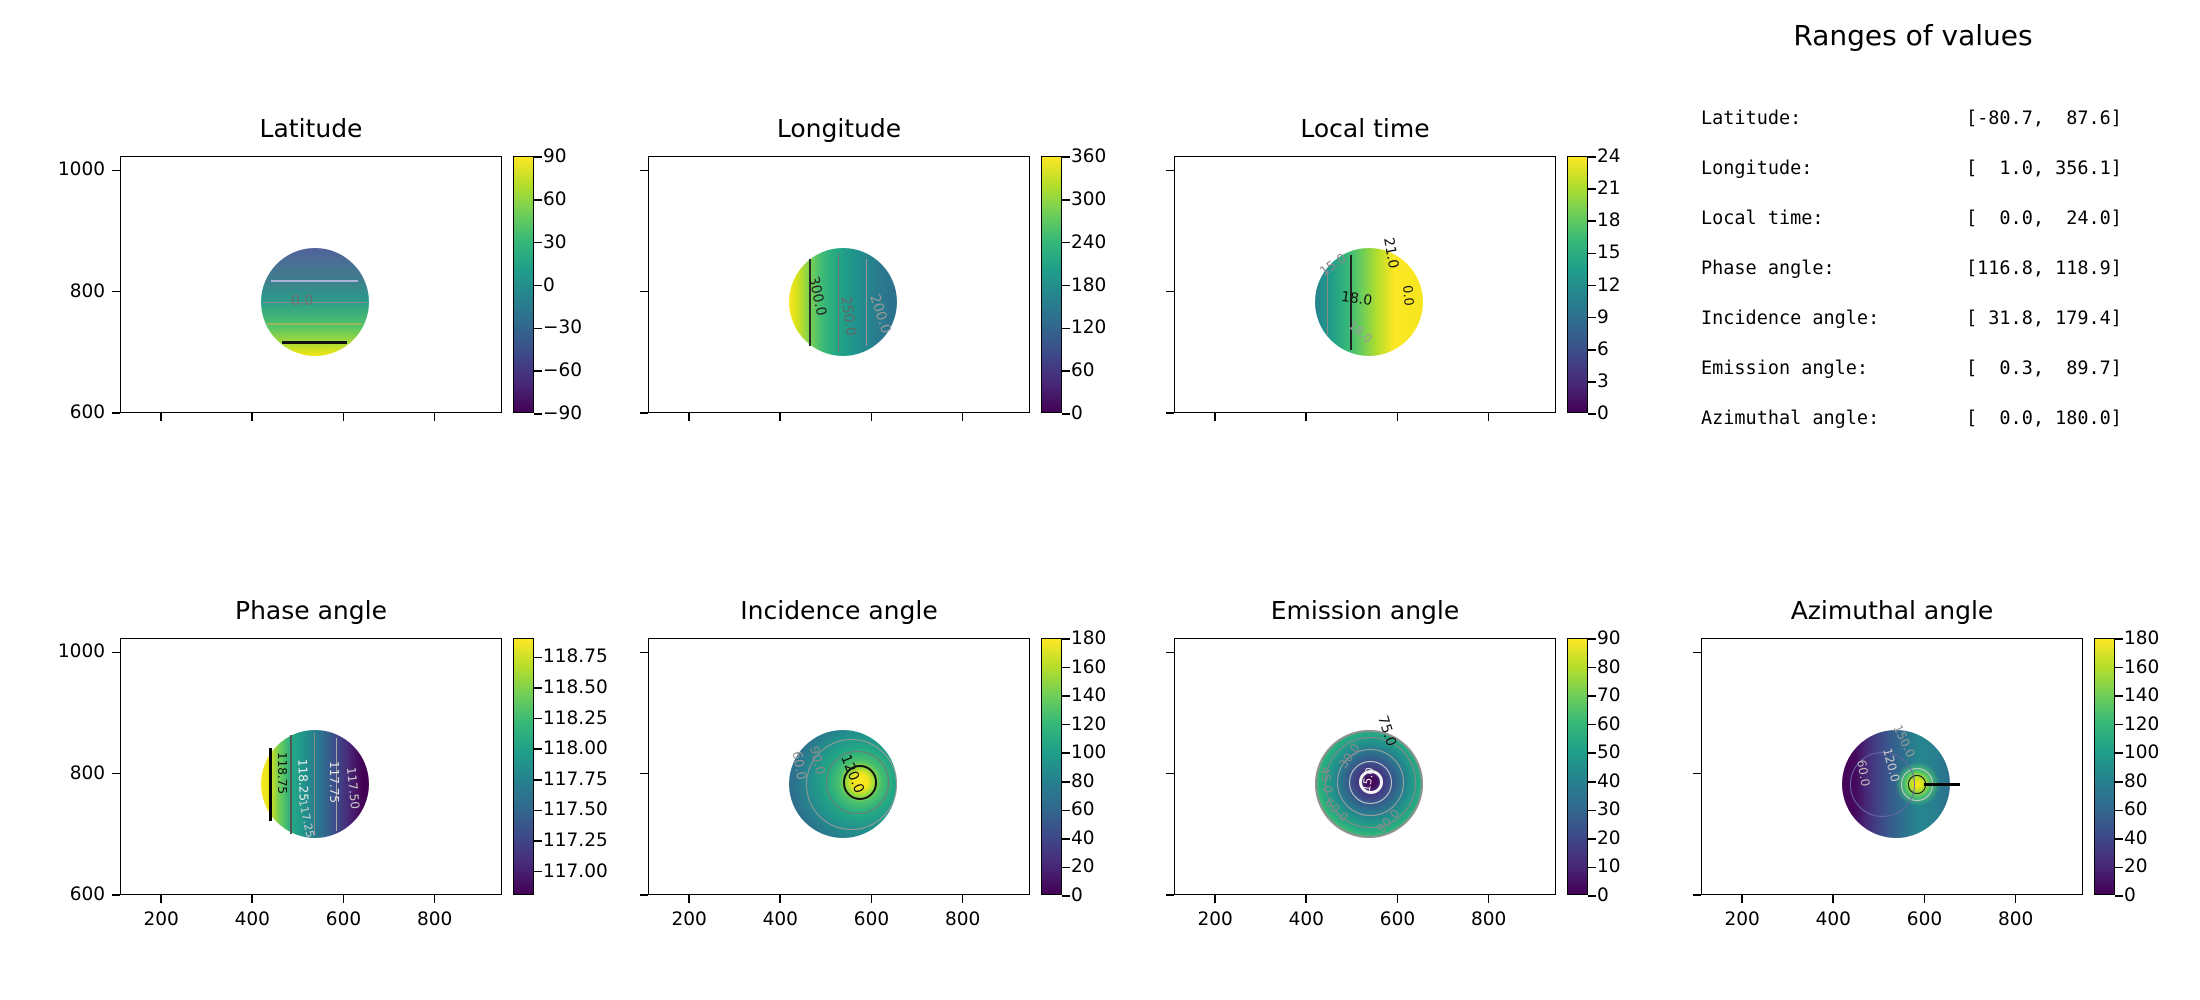 The image size is (2200, 1000). Describe the element at coordinates (2044, 268) in the screenshot. I see `range-value: [116.8, 118.9]` at that location.